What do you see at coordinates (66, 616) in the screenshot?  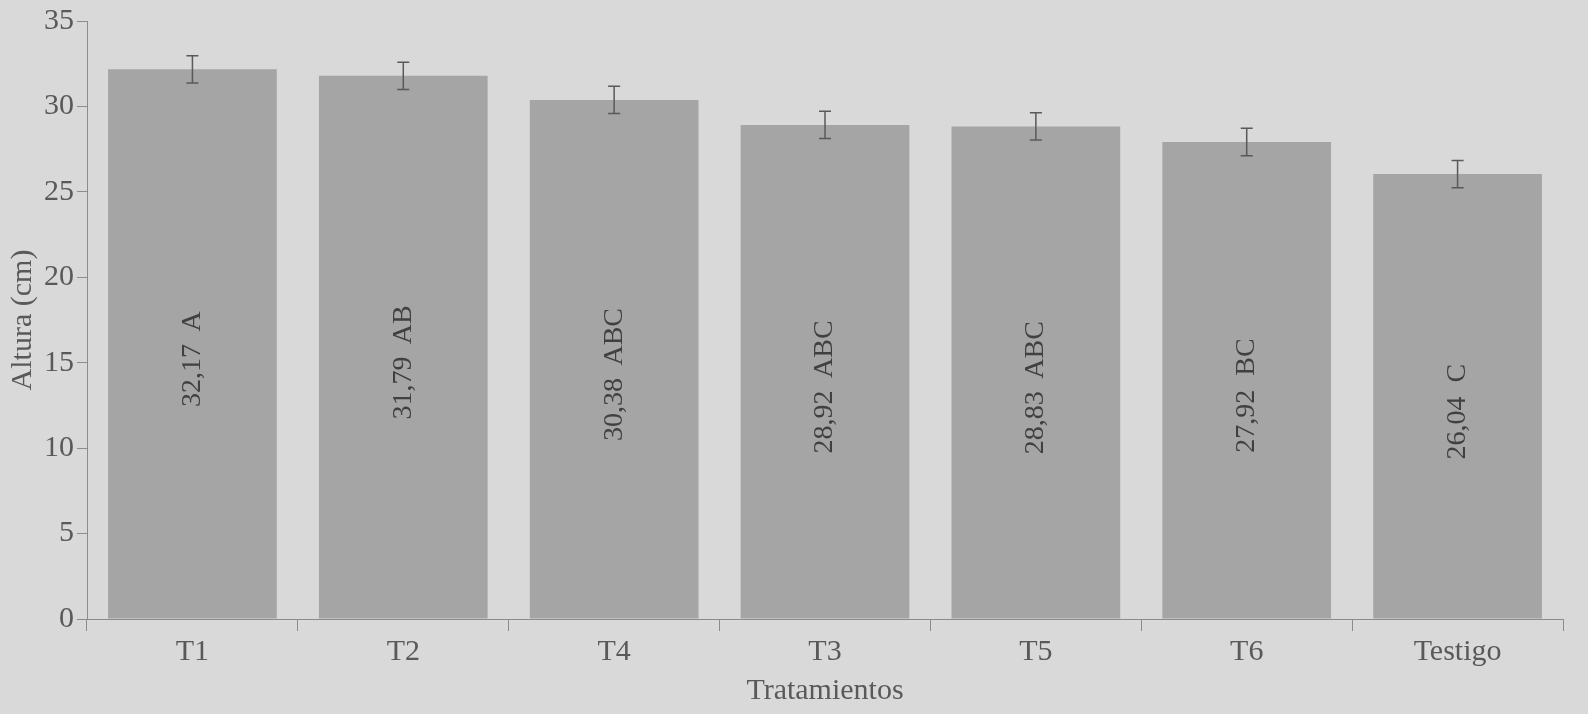 I see `y-tick-label: 0` at bounding box center [66, 616].